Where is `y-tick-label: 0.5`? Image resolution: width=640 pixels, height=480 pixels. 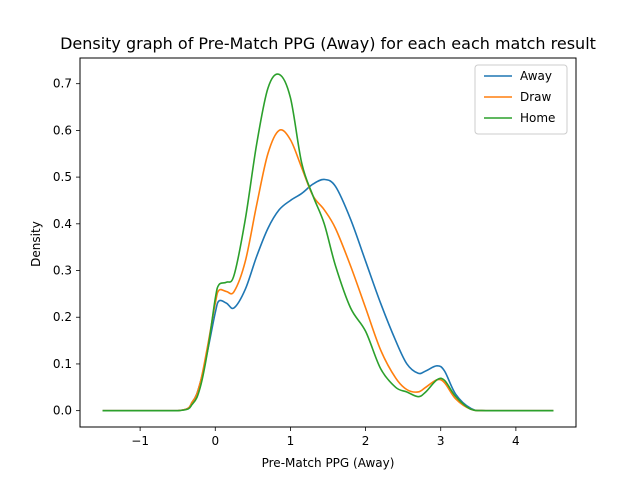
y-tick-label: 0.5 is located at coordinates (62, 177).